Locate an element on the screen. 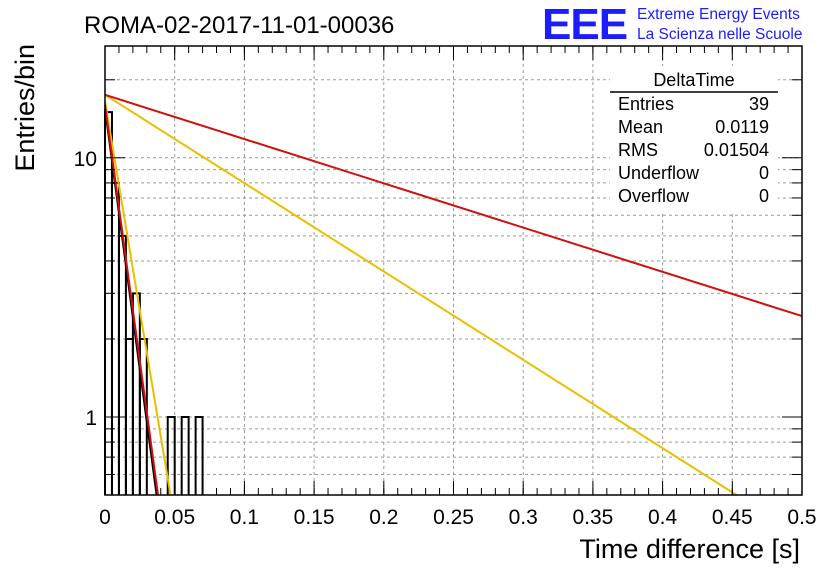  x-tick-label: 0.45 is located at coordinates (732, 517).